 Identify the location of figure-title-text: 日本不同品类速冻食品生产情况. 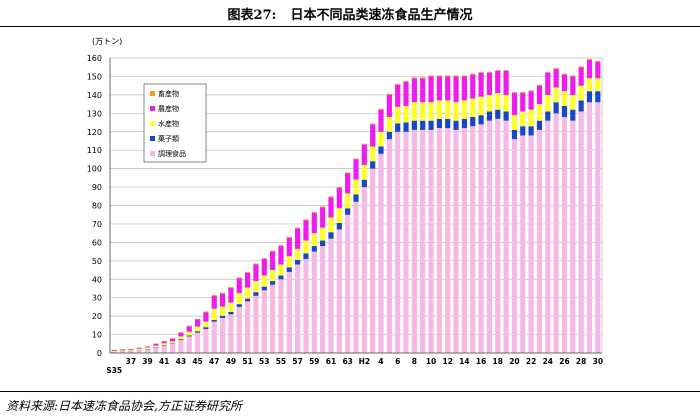
(381, 15).